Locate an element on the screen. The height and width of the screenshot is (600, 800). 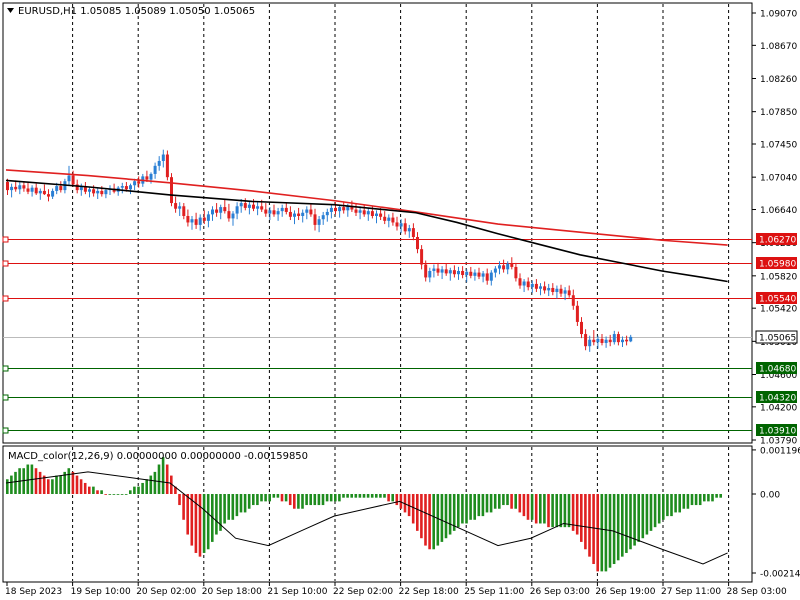
time-tick-label: 26 Sep 03:00 is located at coordinates (560, 592).